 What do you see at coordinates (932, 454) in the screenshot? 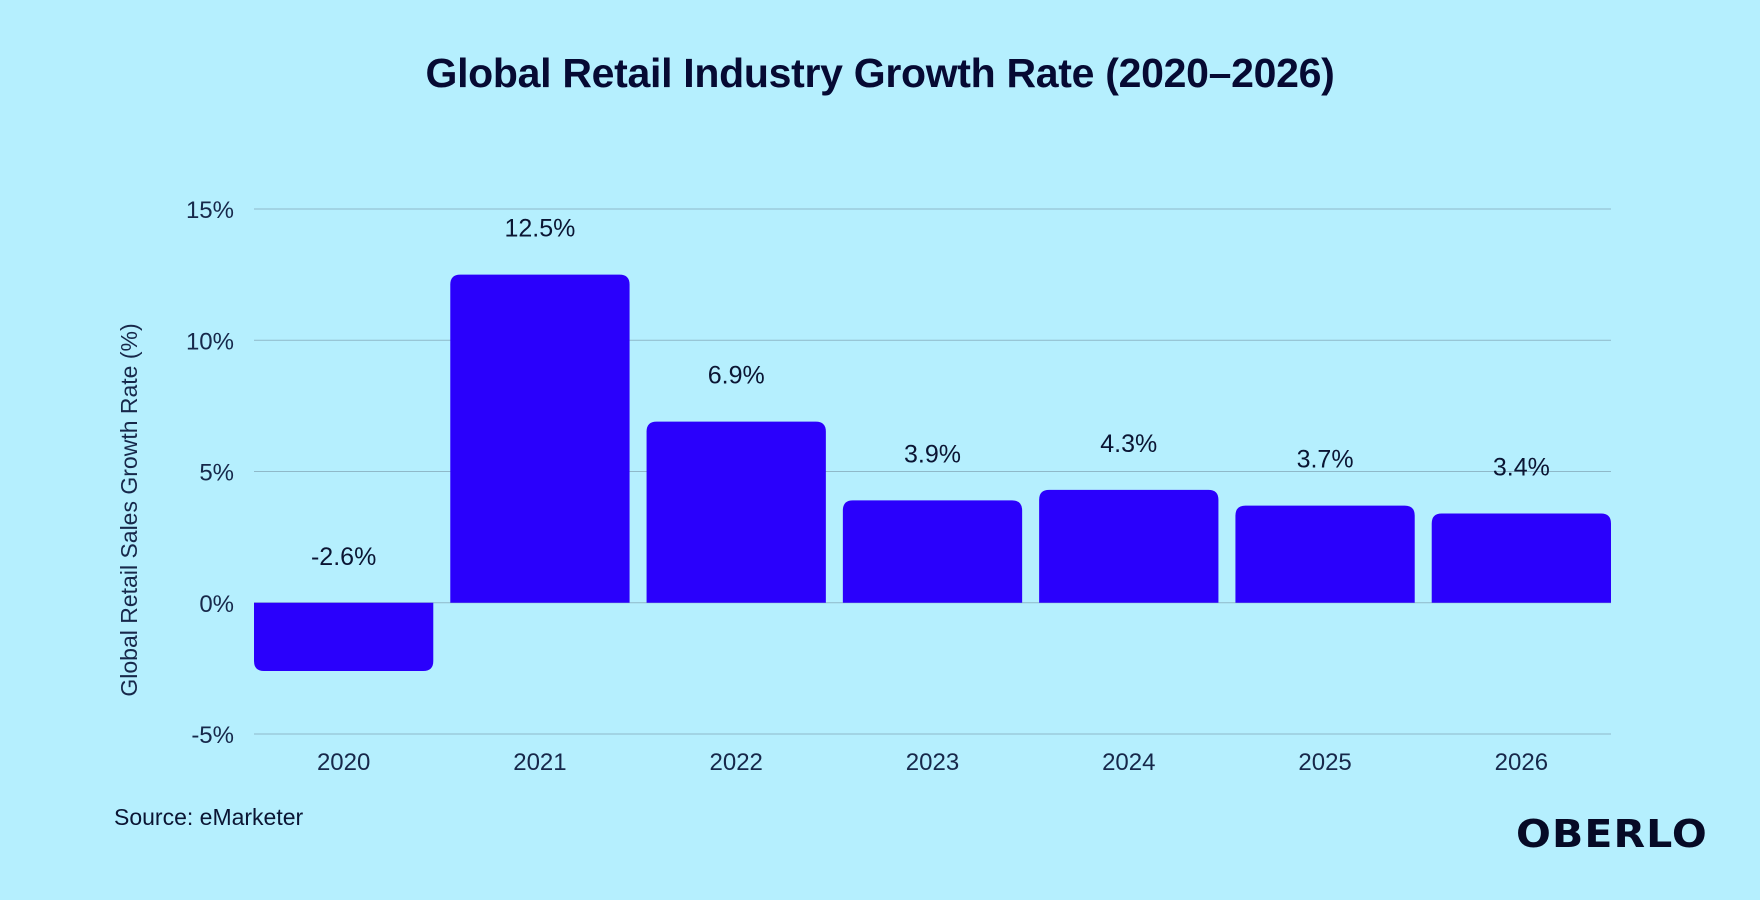
I see `data-label: 3.9%` at bounding box center [932, 454].